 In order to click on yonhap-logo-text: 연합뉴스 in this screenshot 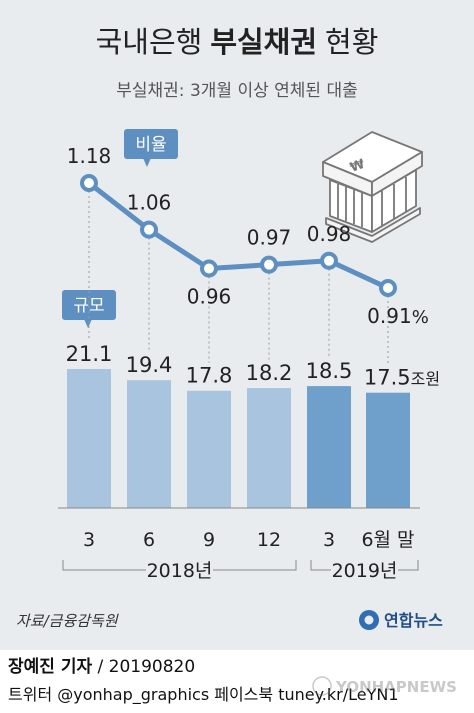, I will do `click(413, 620)`.